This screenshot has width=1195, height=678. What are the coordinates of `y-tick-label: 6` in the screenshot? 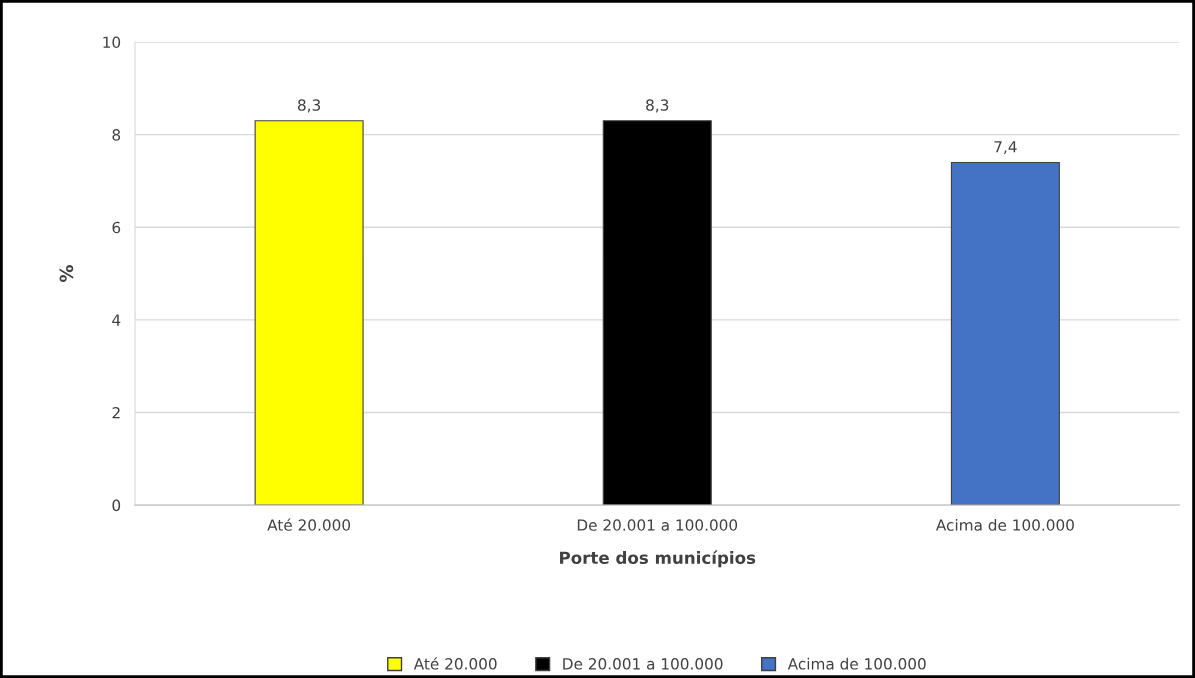 It's located at (116, 227).